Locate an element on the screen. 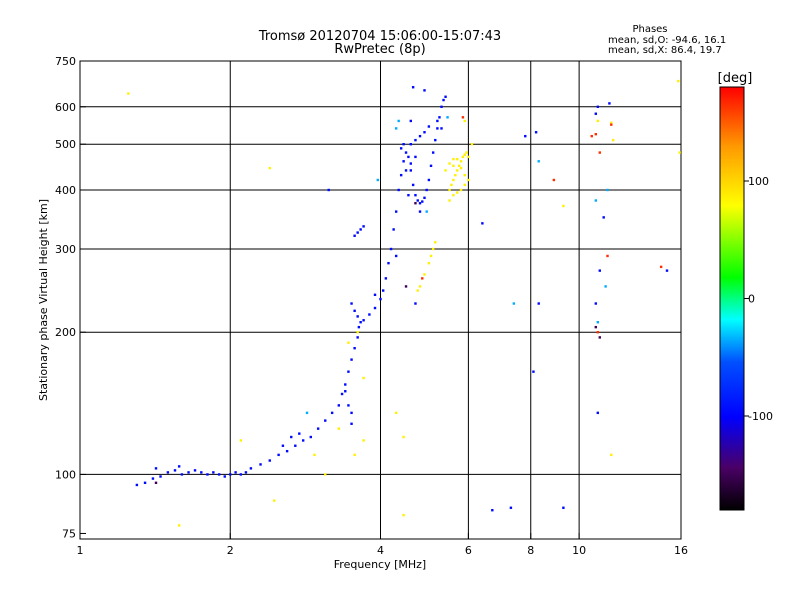  colorbar-tick-label: 0 is located at coordinates (751, 299).